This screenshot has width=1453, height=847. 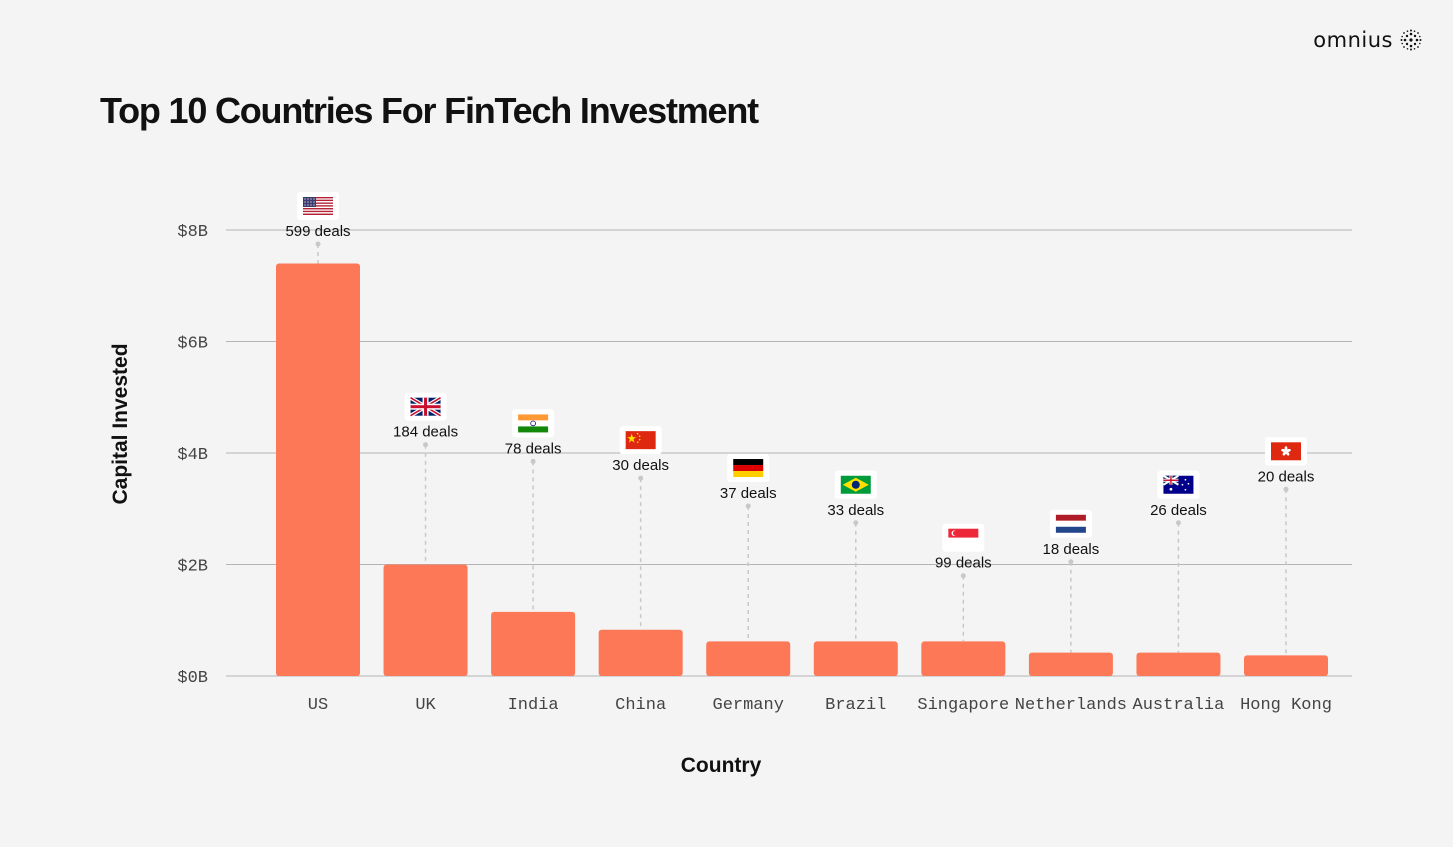 I want to click on deal-count-label: 20 deals, so click(x=1286, y=476).